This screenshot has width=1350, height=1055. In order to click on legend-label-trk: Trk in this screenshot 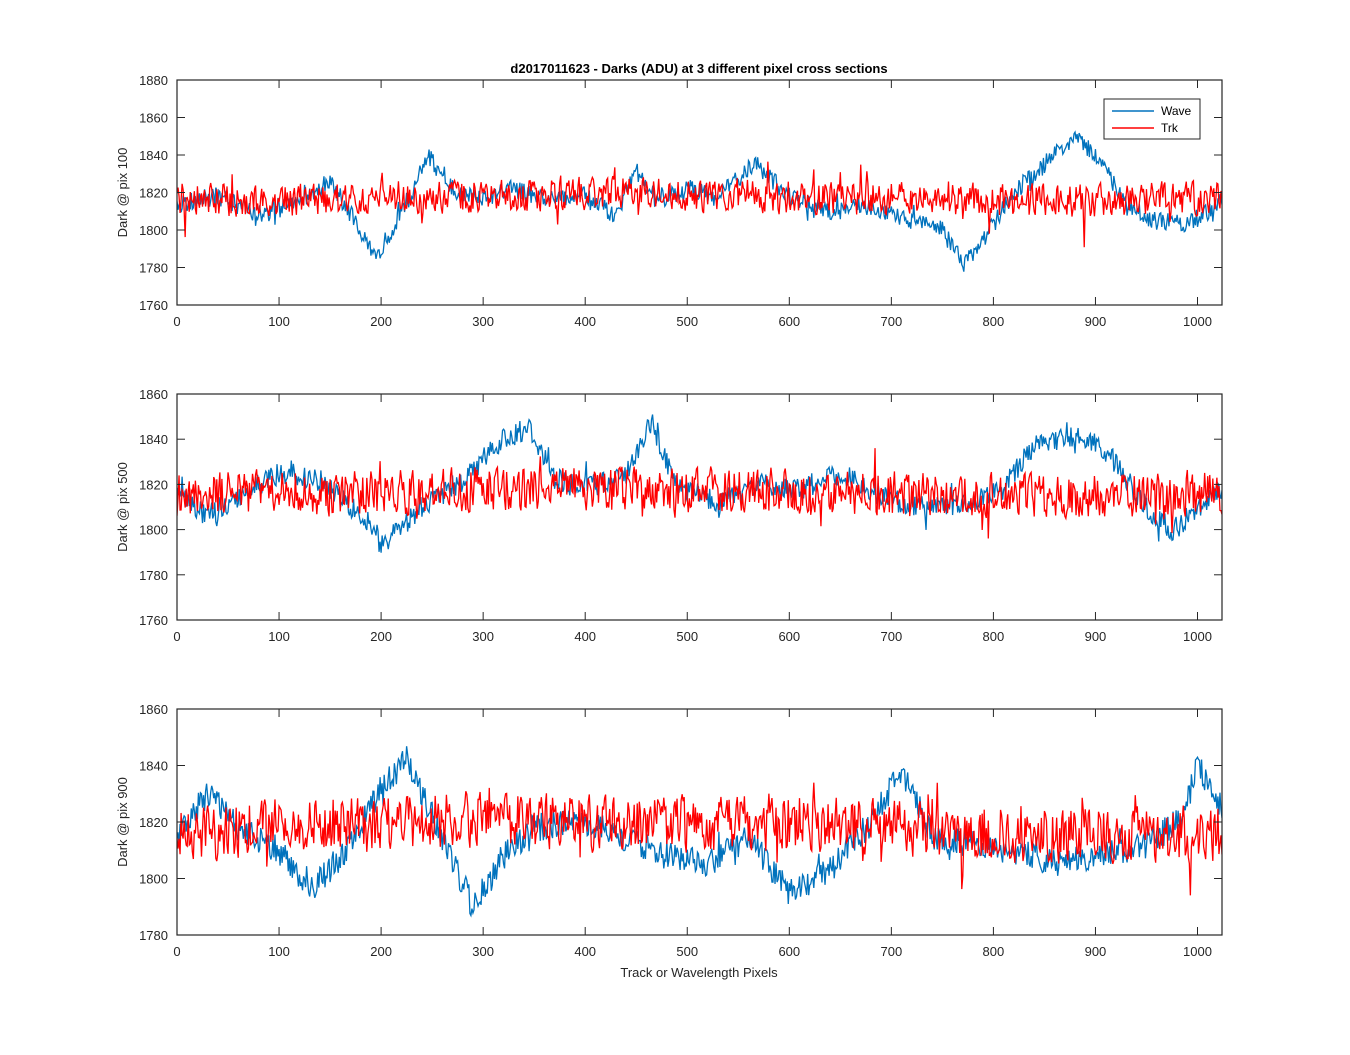, I will do `click(1170, 128)`.